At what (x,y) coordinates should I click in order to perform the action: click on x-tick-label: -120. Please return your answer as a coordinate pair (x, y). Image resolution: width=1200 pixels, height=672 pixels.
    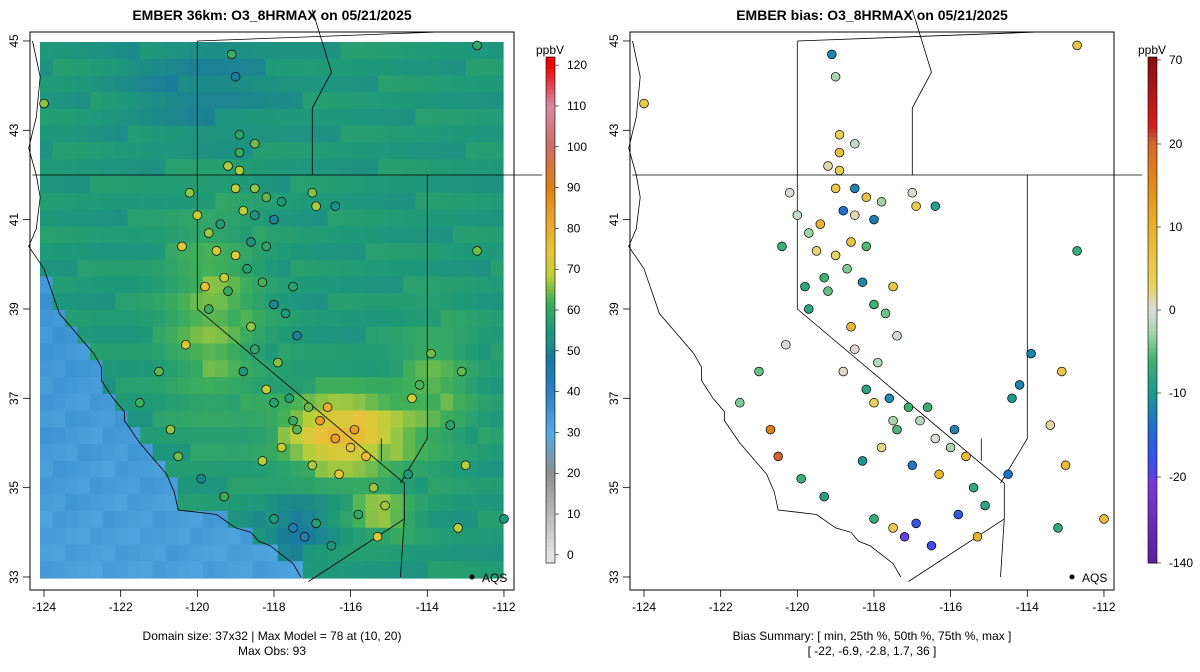
    Looking at the image, I should click on (797, 607).